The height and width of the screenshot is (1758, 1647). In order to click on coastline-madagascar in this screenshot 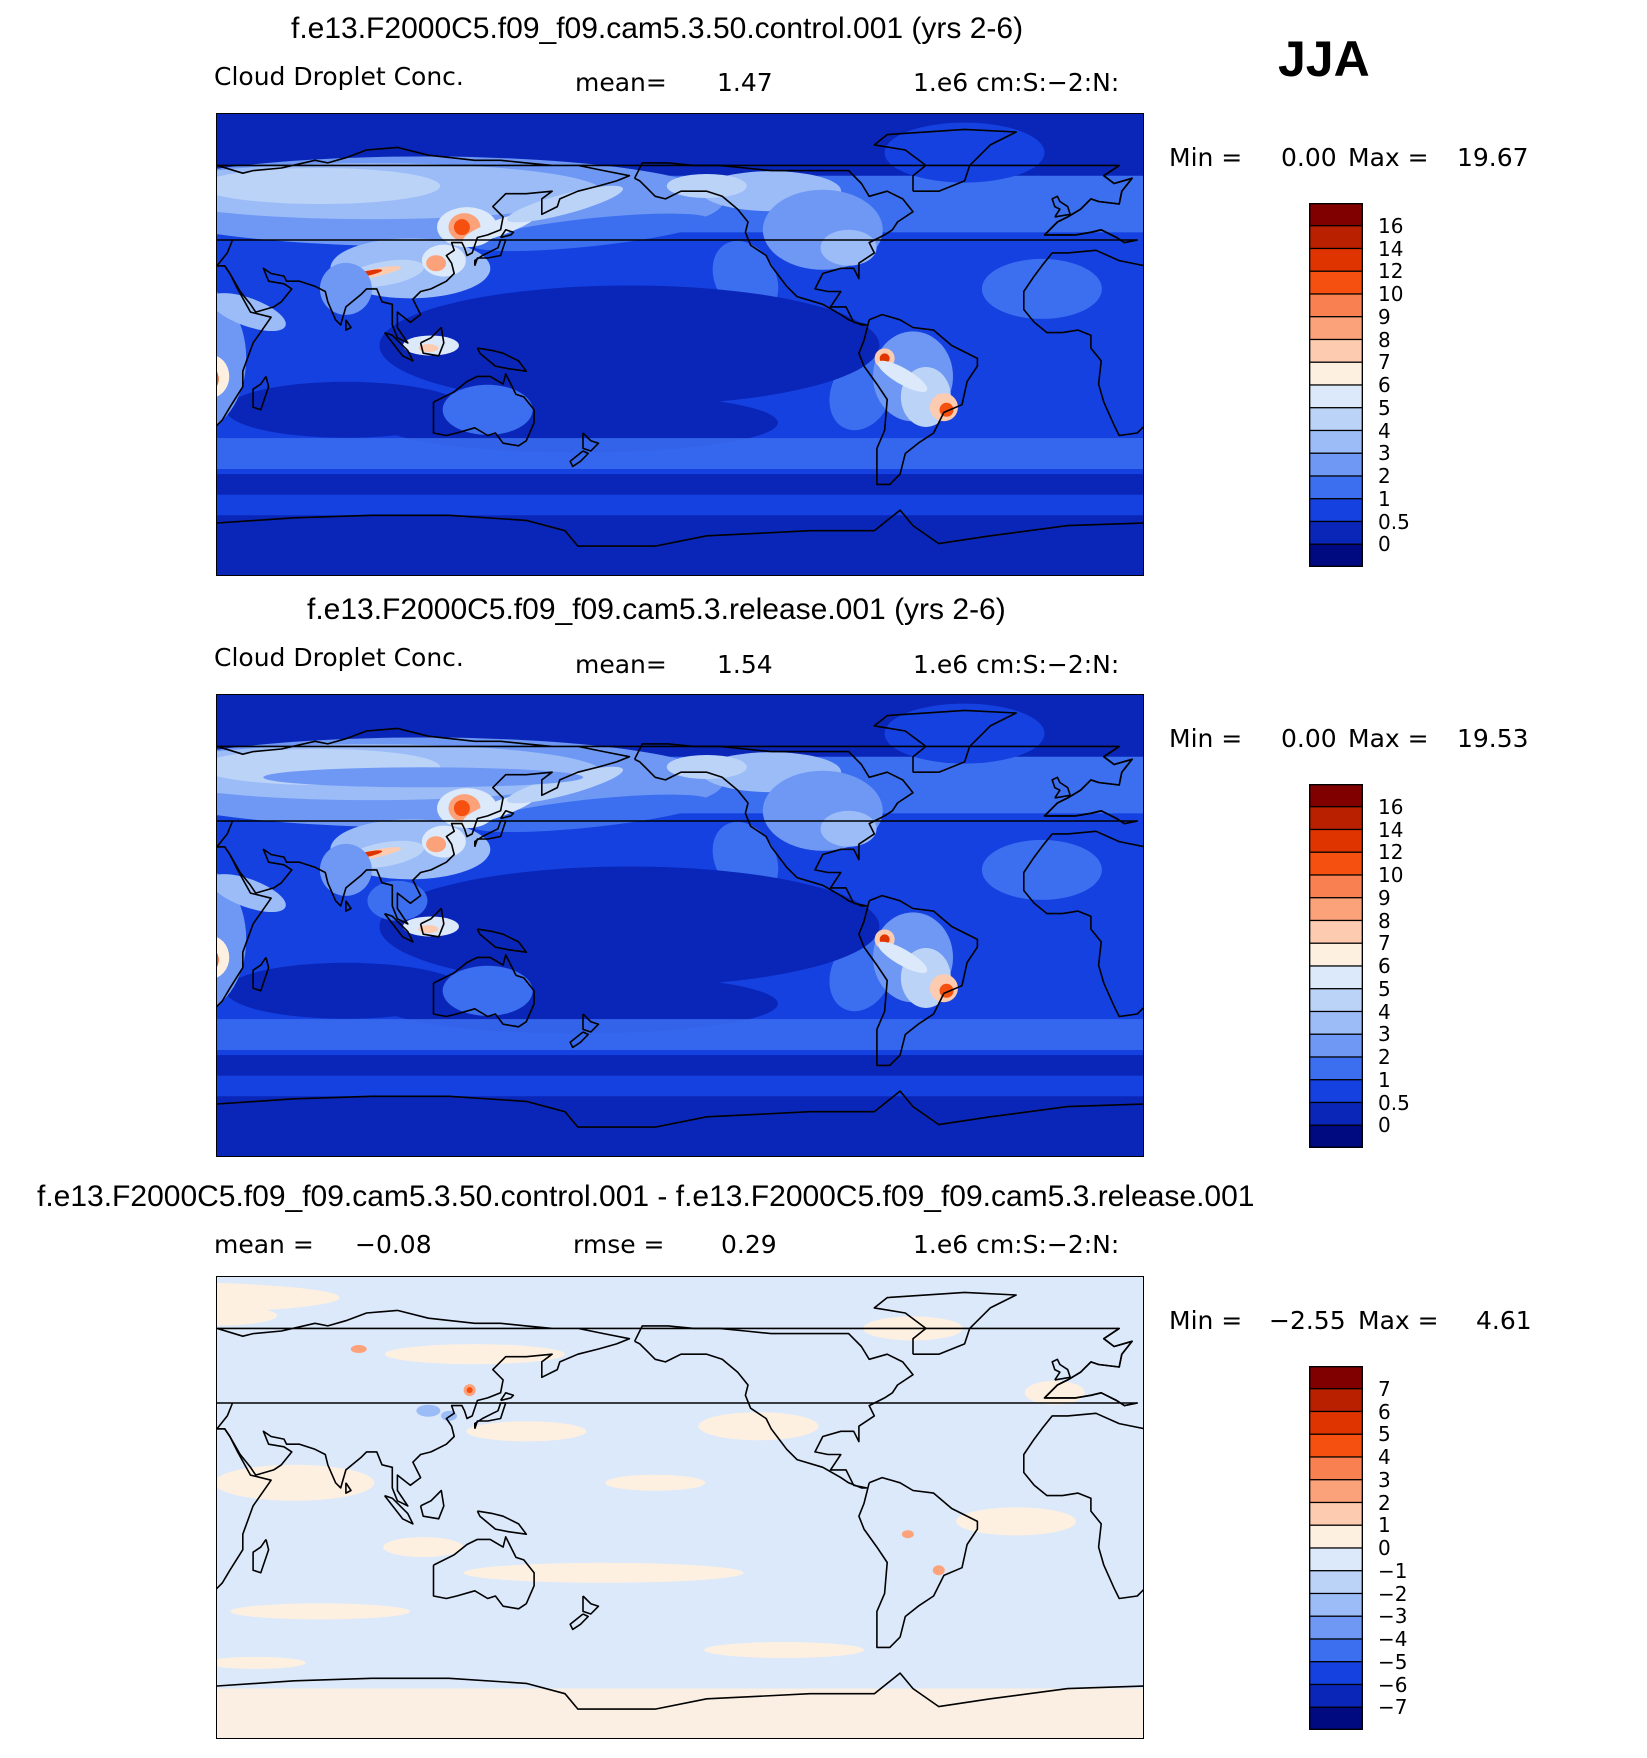, I will do `click(261, 393)`.